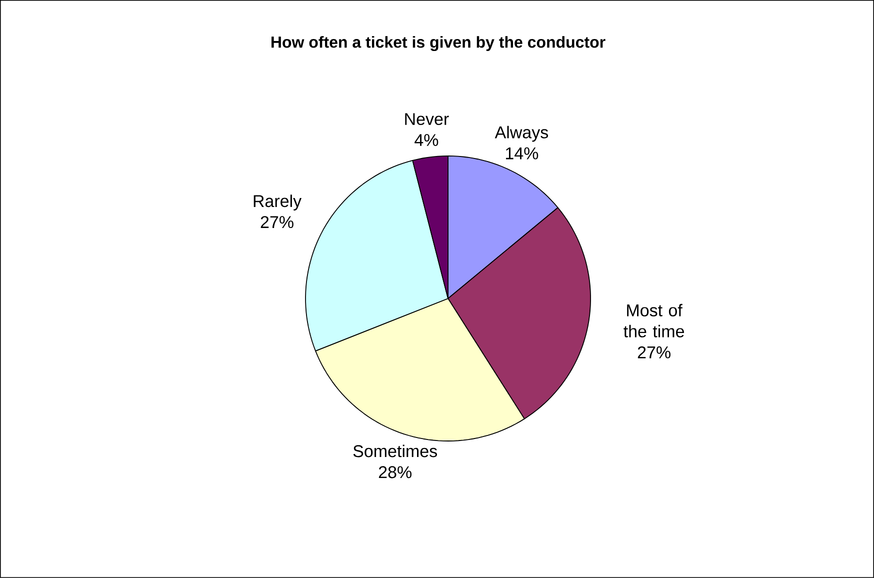  Describe the element at coordinates (439, 44) in the screenshot. I see `chart-title: How often a ticket is given by the conductor` at that location.